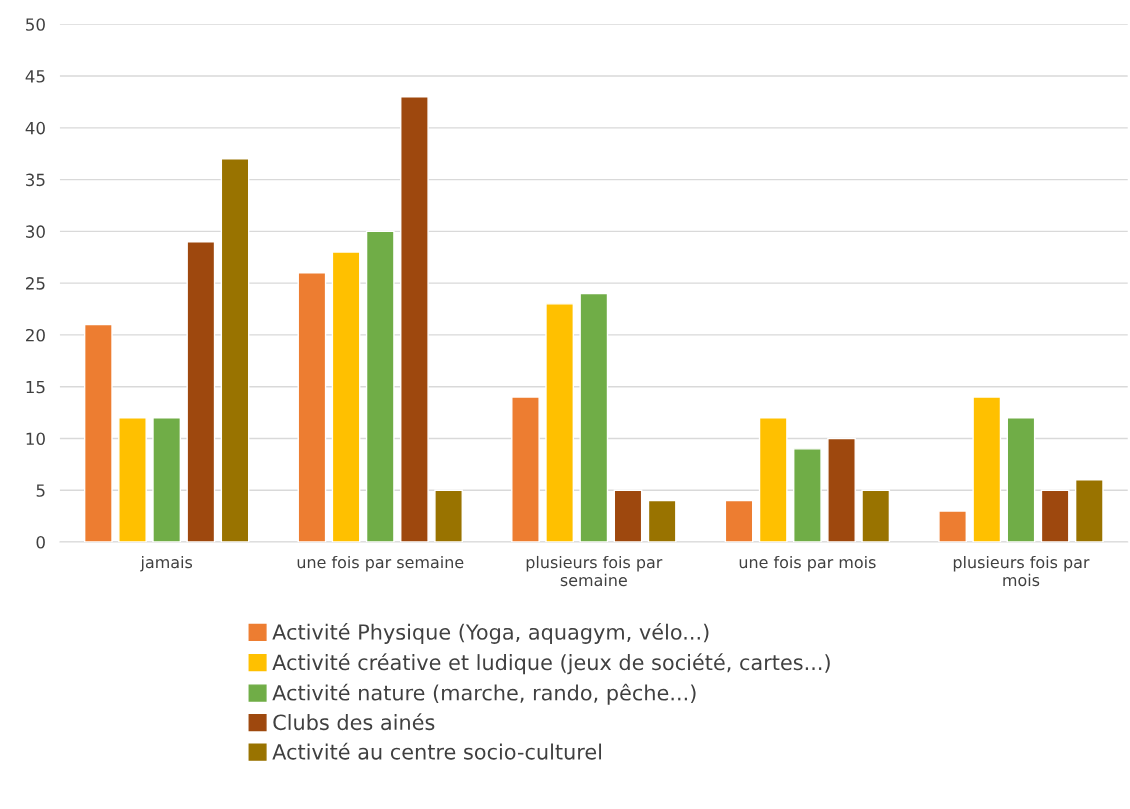 This screenshot has width=1130, height=809. What do you see at coordinates (35, 387) in the screenshot?
I see `y-tick-label: 15` at bounding box center [35, 387].